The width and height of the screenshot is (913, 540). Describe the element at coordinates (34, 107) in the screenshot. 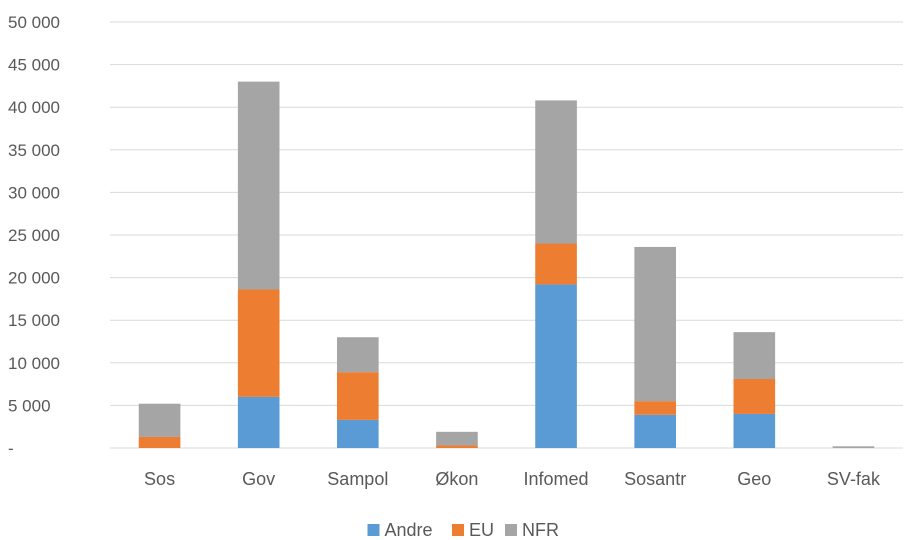

I see `y-tick-label: 40 000` at that location.